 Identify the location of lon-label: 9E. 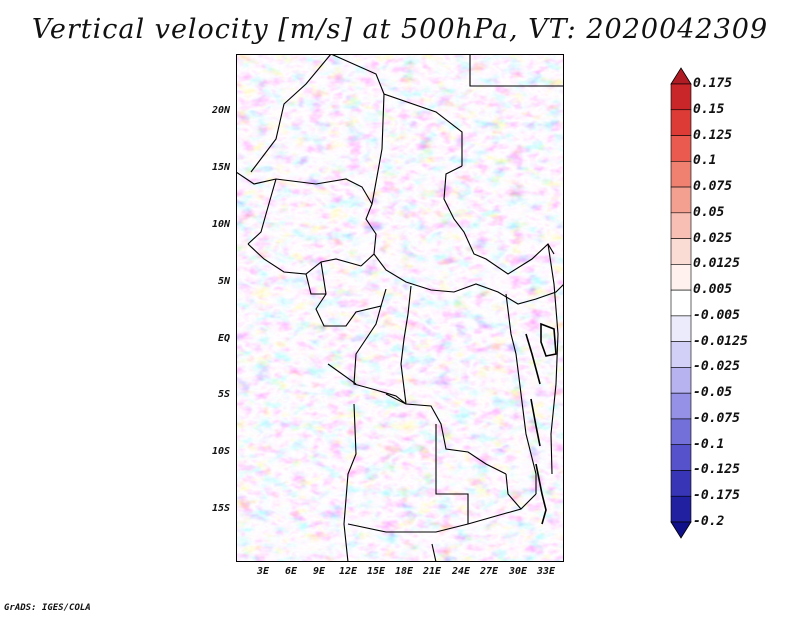
(319, 571).